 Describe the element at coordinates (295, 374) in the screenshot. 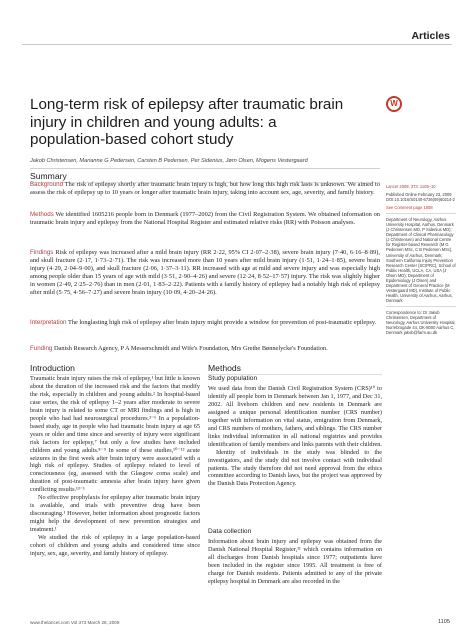

I see `methods-divider` at that location.